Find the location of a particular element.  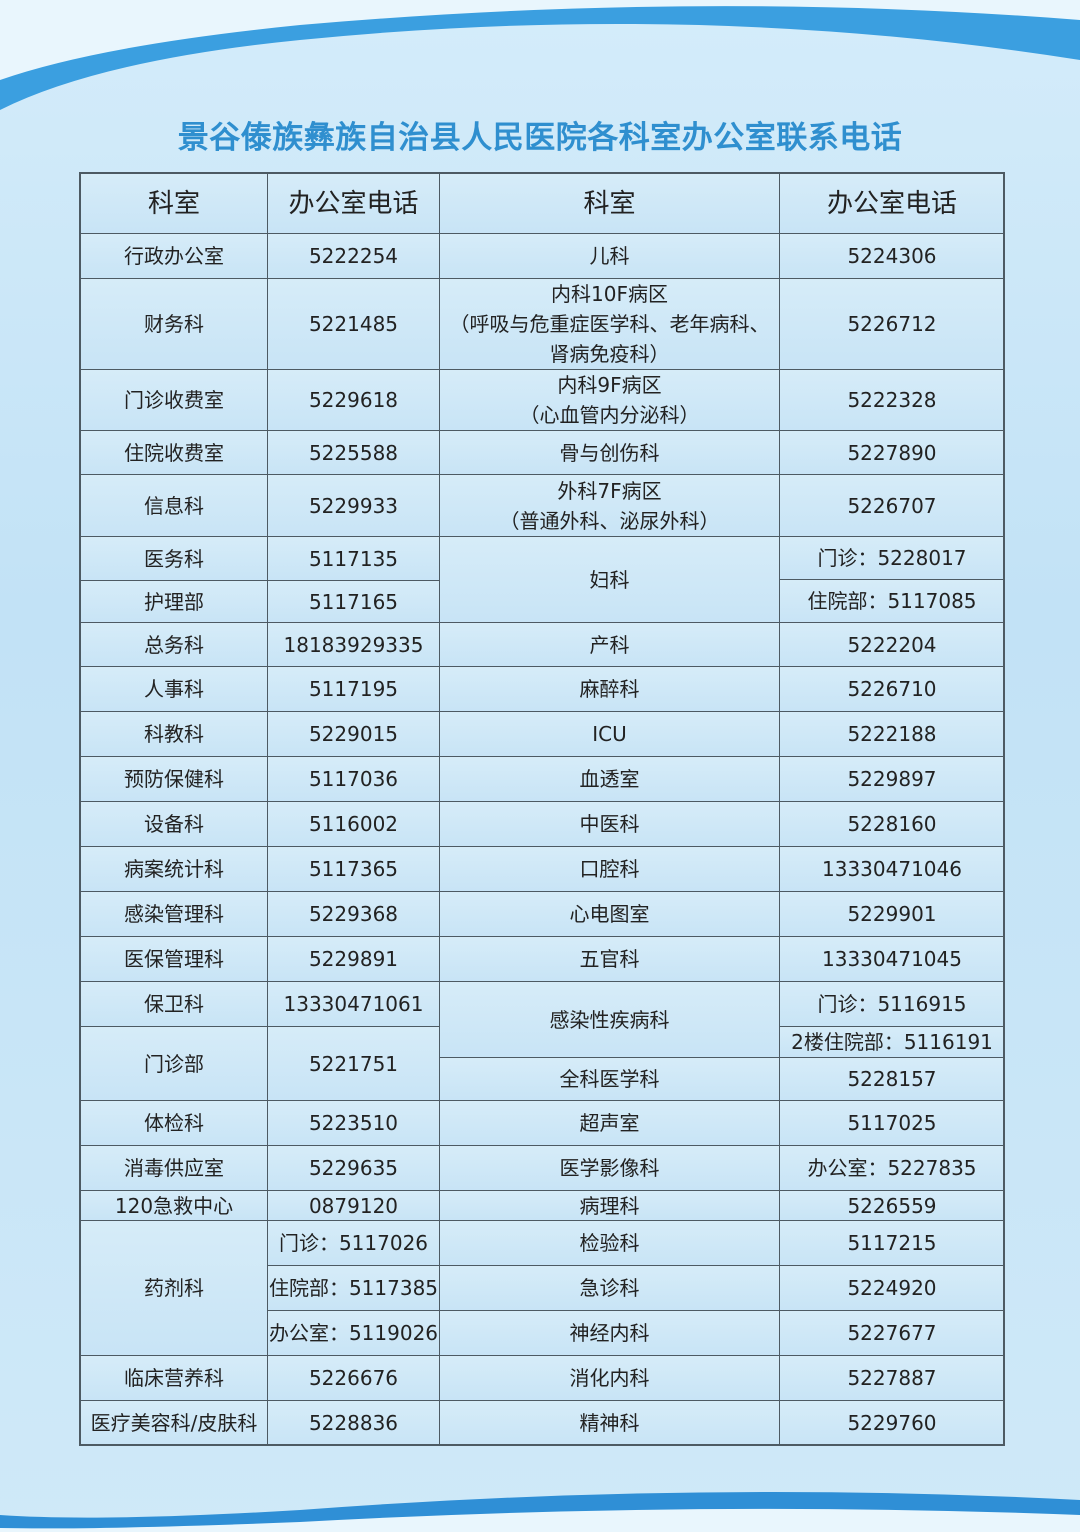

phone-number: 5226707 is located at coordinates (892, 505).